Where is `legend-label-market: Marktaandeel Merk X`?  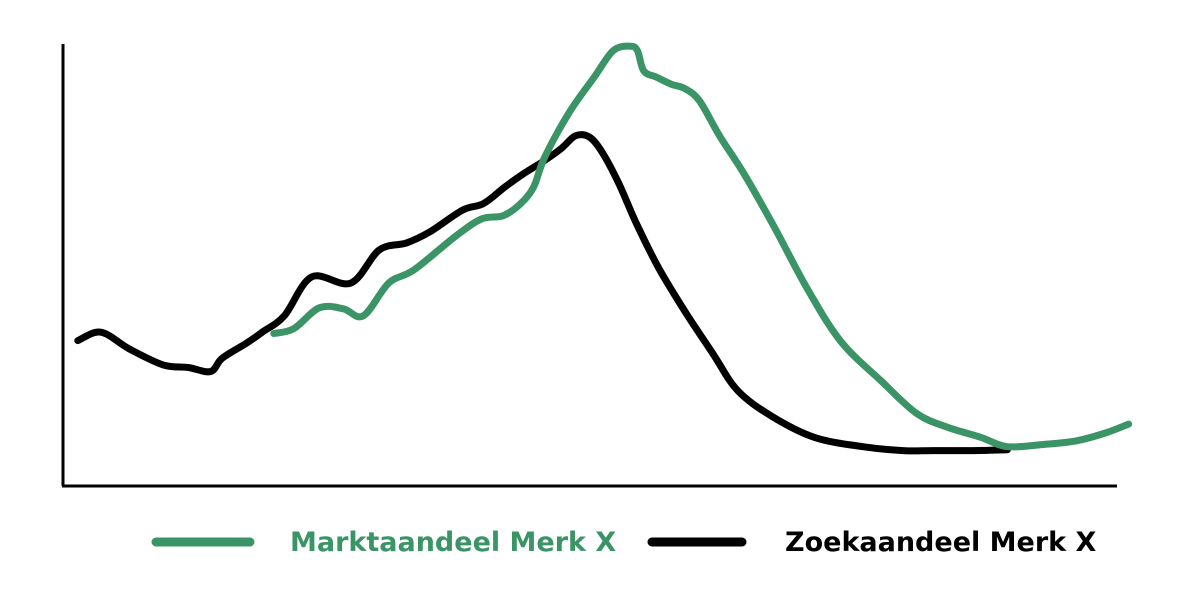 legend-label-market: Marktaandeel Merk X is located at coordinates (453, 542).